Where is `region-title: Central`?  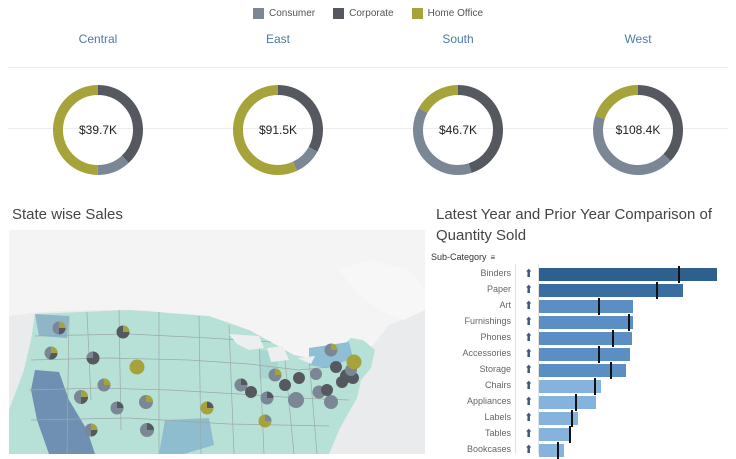 region-title: Central is located at coordinates (98, 39).